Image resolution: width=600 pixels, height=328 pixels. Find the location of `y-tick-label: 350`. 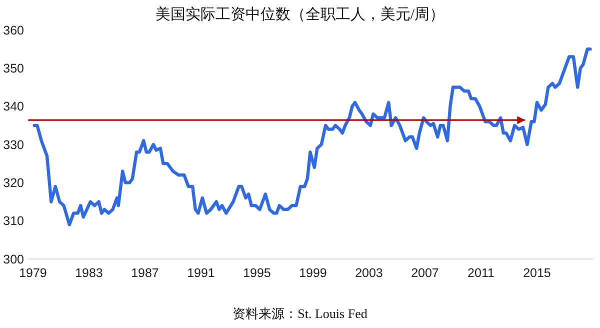

y-tick-label: 350 is located at coordinates (13, 69).